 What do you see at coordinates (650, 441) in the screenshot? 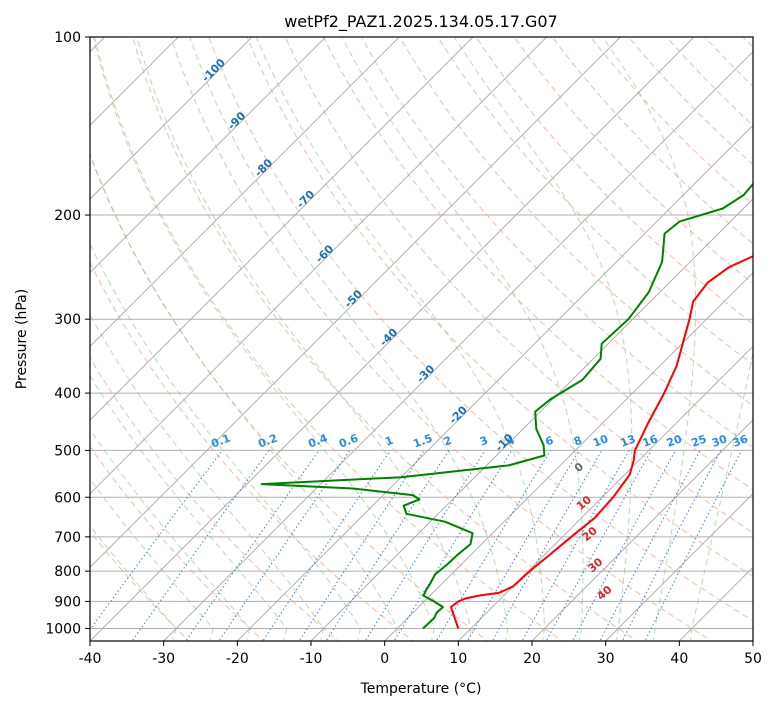
I see `mixing-ratio-label: 16` at bounding box center [650, 441].